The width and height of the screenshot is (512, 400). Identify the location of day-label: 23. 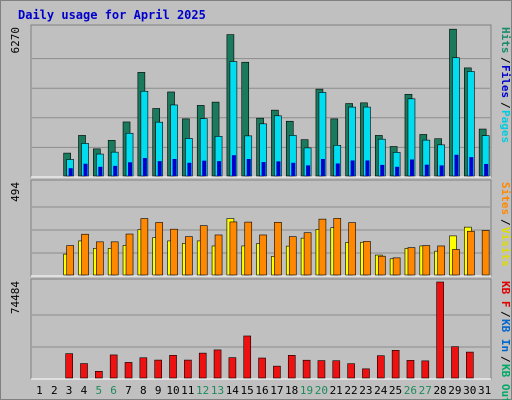
(365, 390).